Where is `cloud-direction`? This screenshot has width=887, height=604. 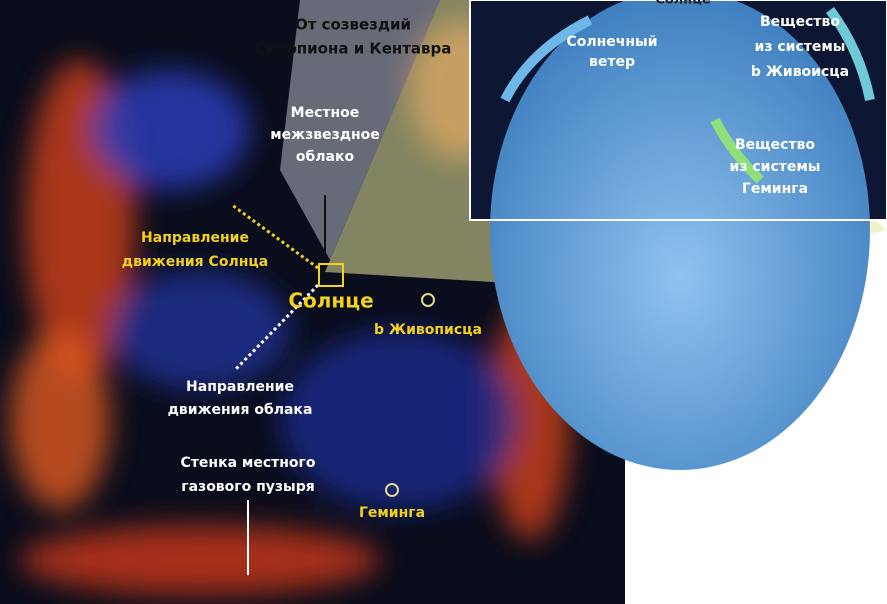 cloud-direction is located at coordinates (276, 327).